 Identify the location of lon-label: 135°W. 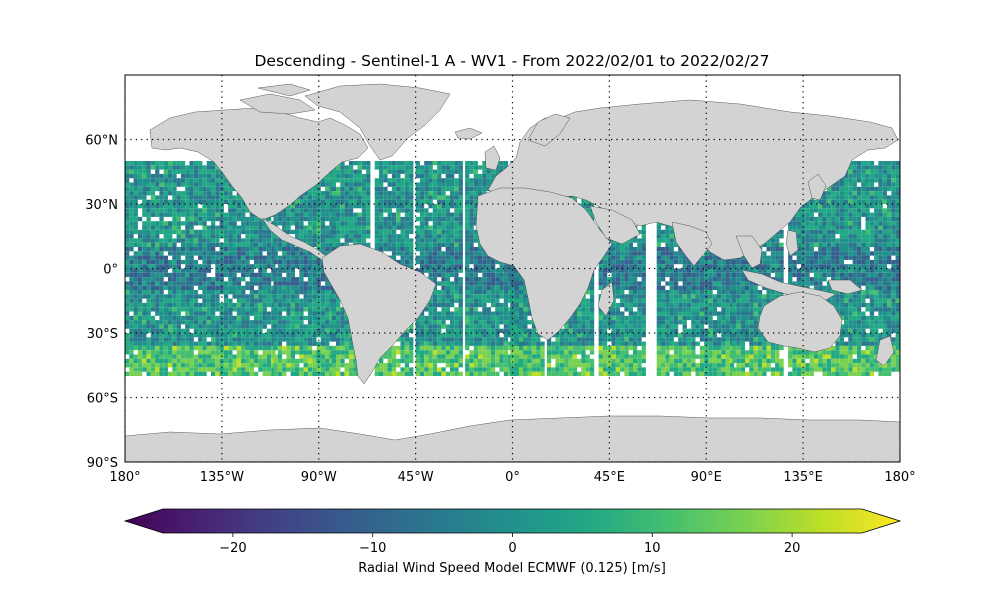
(222, 477).